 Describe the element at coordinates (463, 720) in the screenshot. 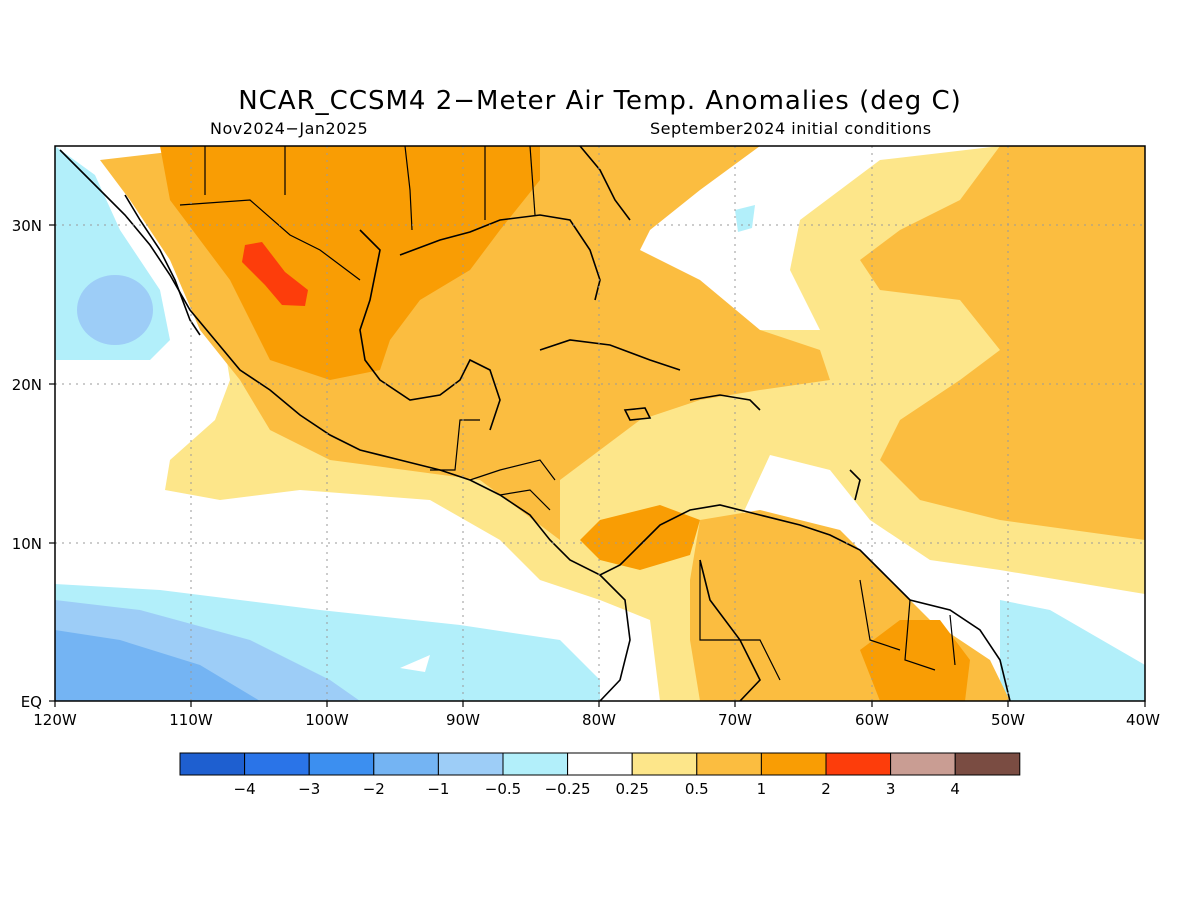

I see `lon-label: 90W` at that location.